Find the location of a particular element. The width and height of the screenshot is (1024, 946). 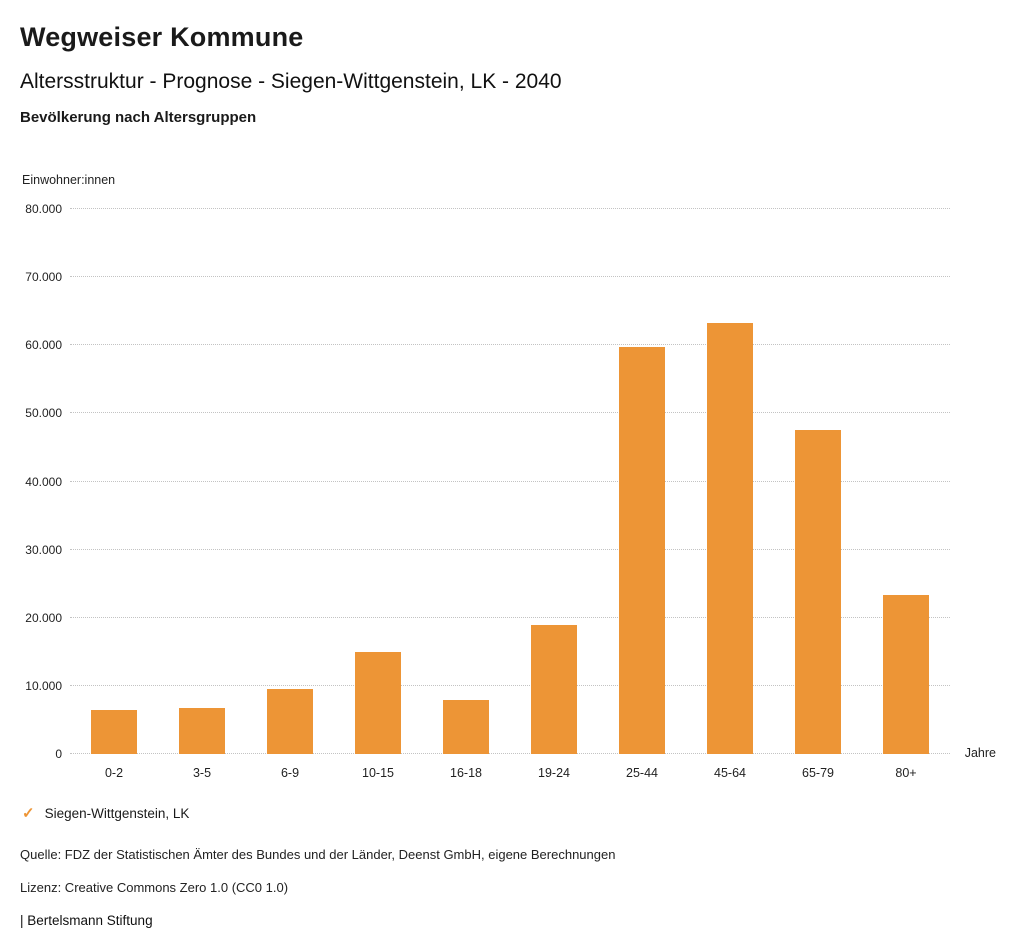

y-tick-label: 70.000 is located at coordinates (43, 277).